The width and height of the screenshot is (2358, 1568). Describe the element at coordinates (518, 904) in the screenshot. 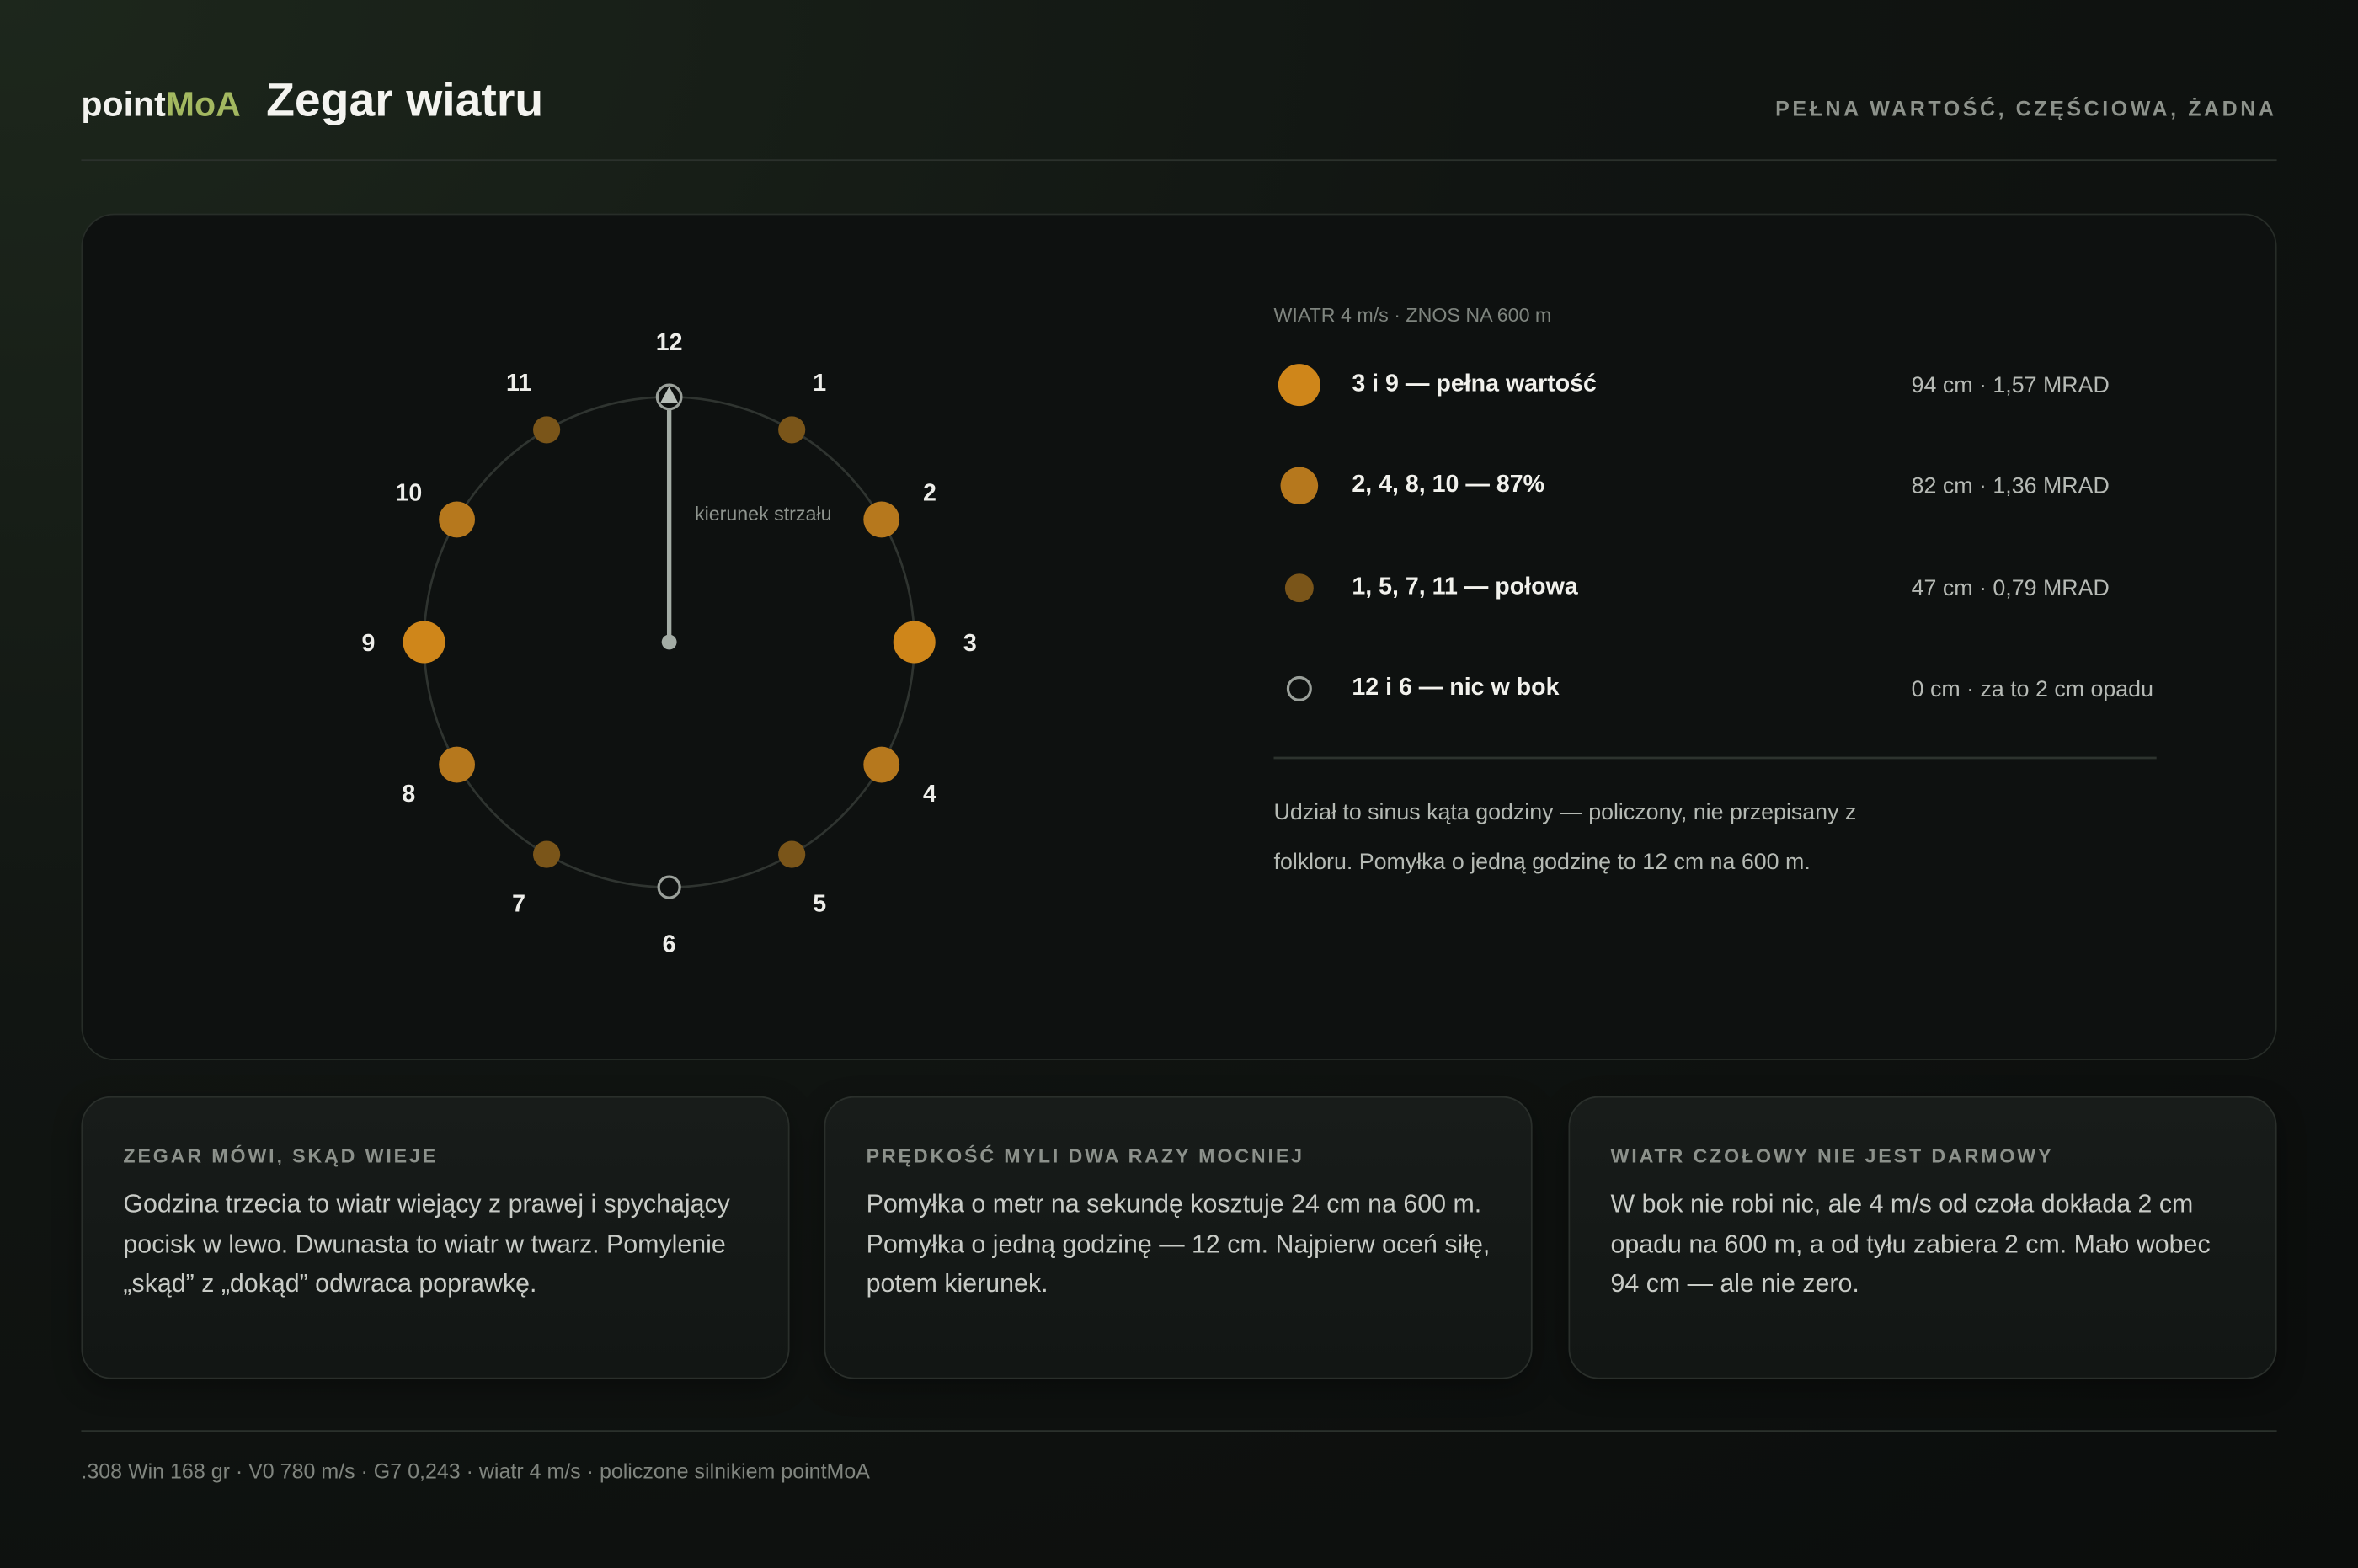

I see `hour-label: 7` at that location.